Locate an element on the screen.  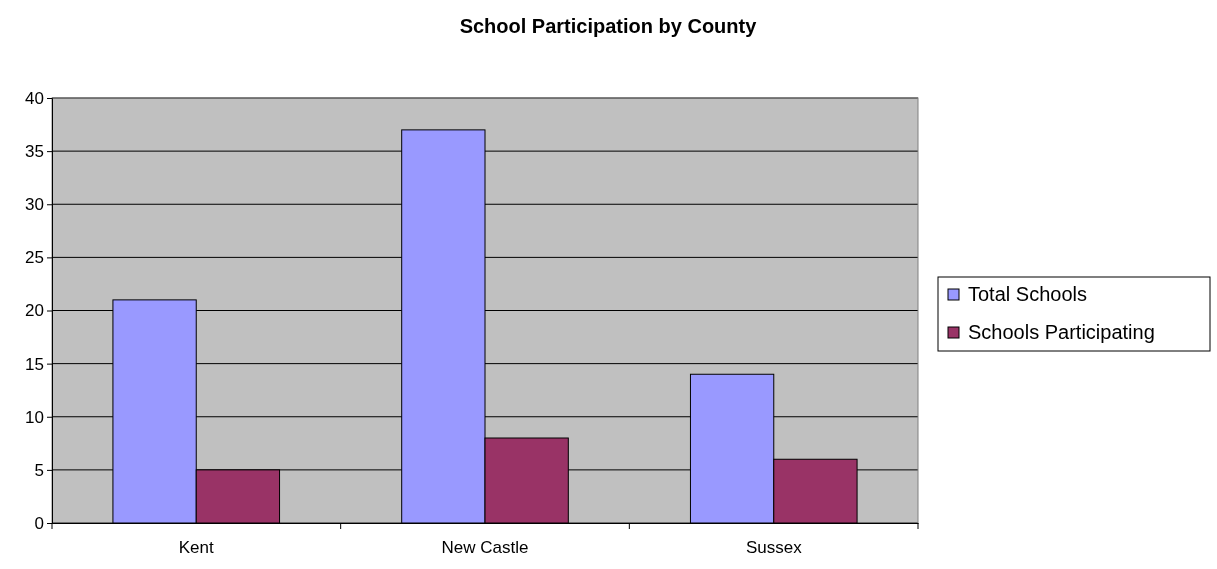
y-tick-label: 20 is located at coordinates (34, 311).